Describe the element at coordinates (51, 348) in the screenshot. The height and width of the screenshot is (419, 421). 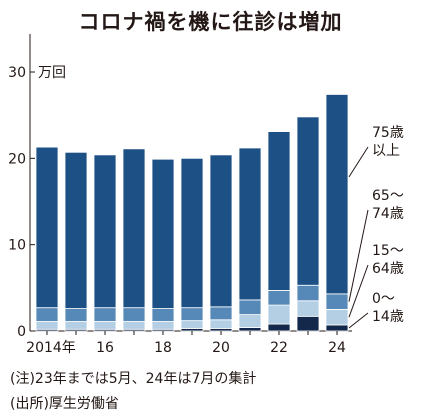
I see `x-tick-label: 2014年` at that location.